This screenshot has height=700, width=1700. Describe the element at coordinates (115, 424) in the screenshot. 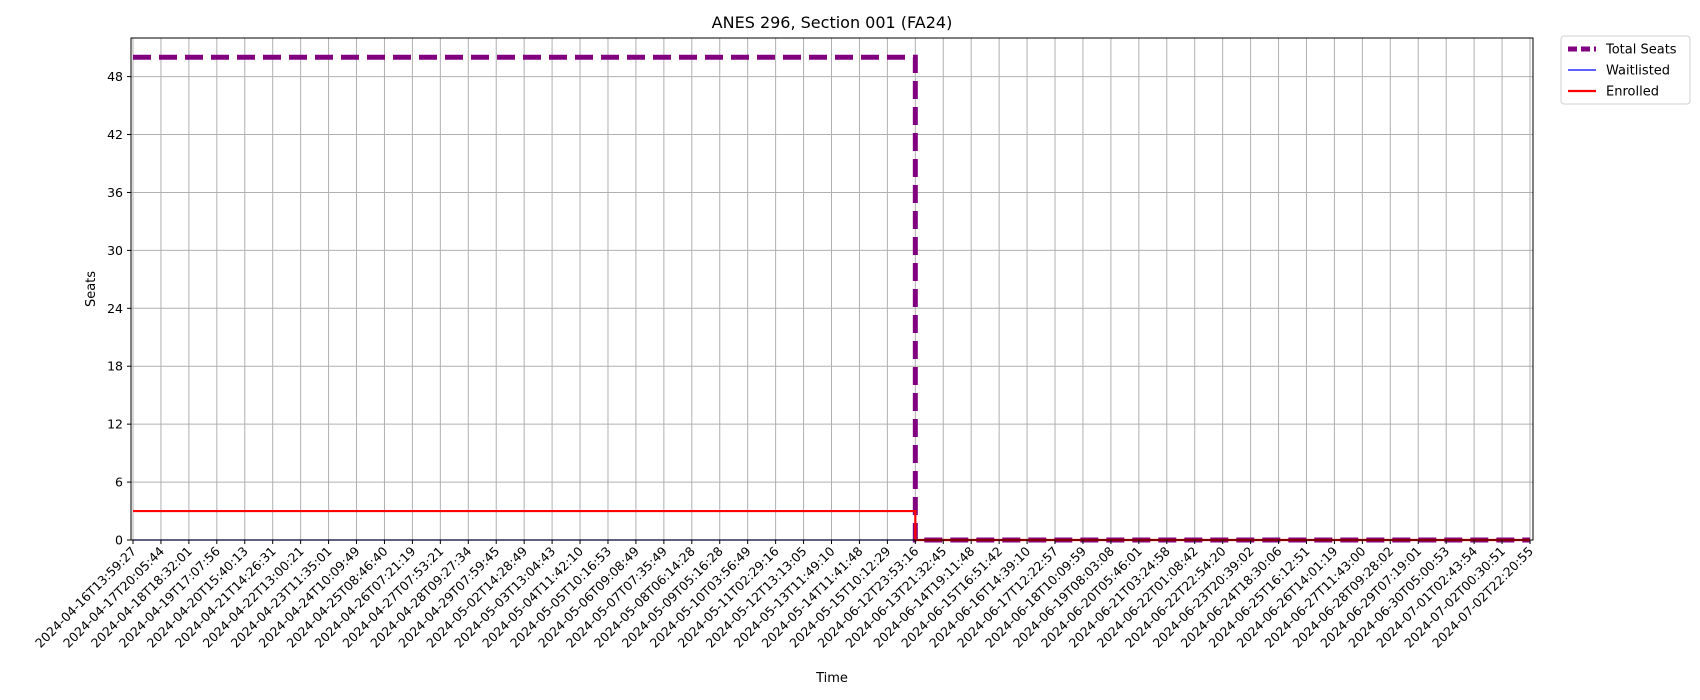

I see `y-tick-label: 12` at that location.